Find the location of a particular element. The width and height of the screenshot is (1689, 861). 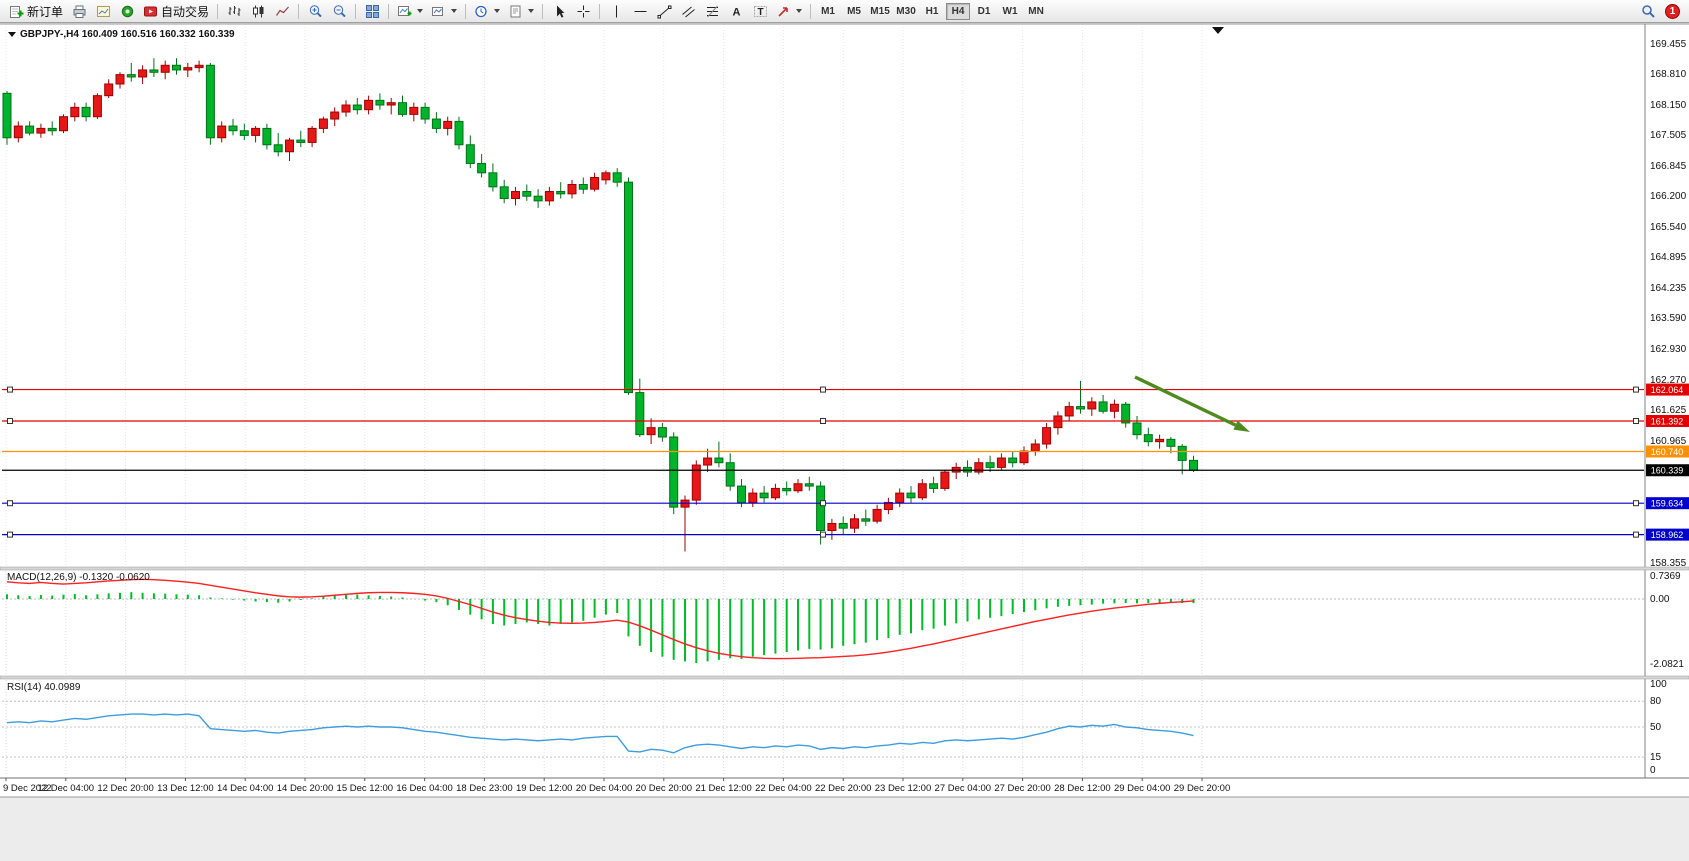

channel-button is located at coordinates (688, 11).